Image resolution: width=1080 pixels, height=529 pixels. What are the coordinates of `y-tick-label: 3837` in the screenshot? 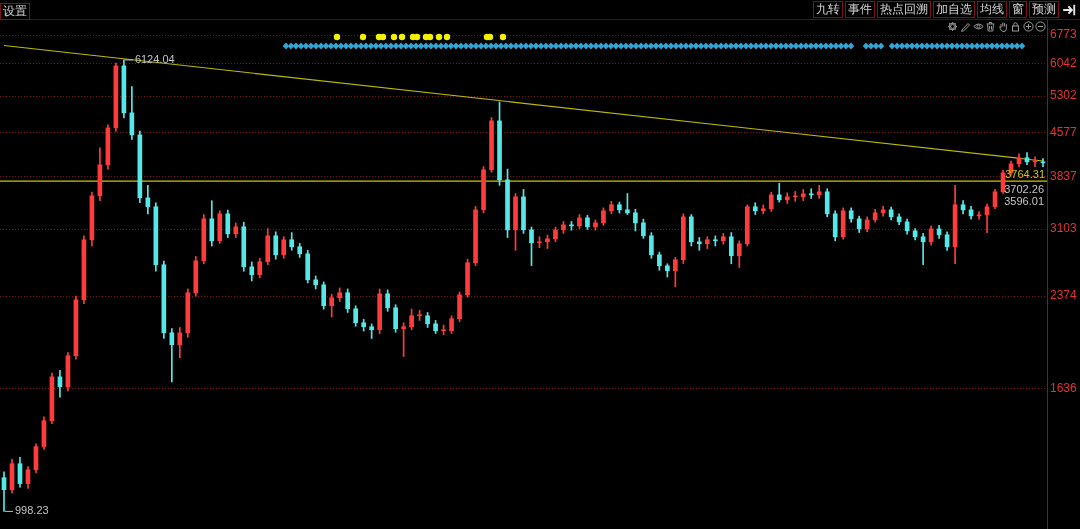 It's located at (1064, 175).